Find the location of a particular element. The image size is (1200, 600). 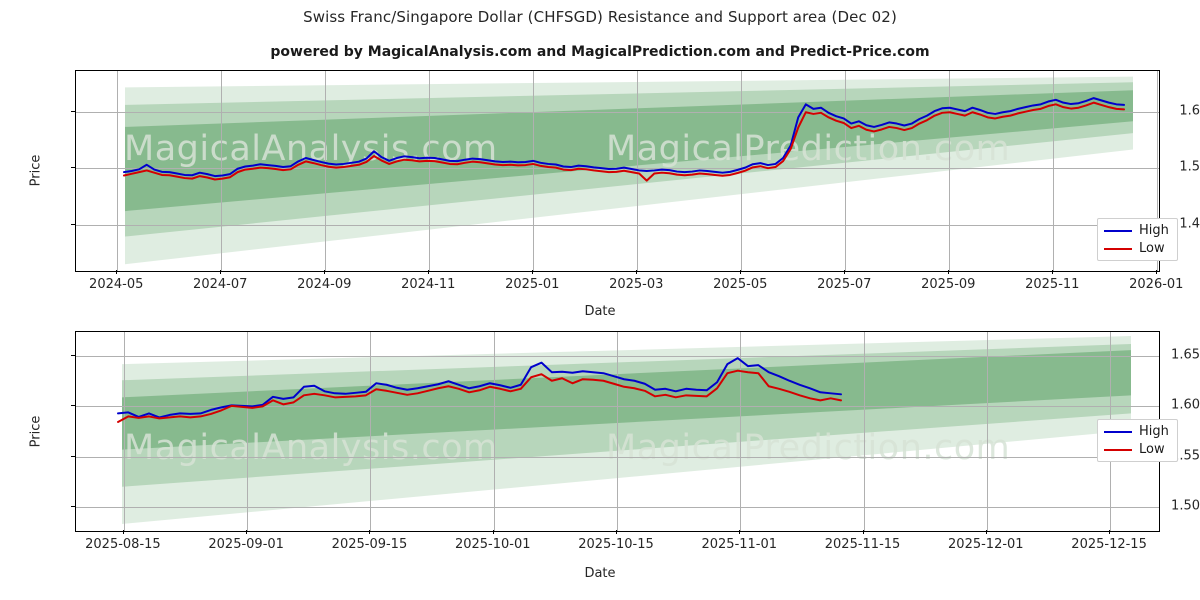

legend-entry-low: Low is located at coordinates (1136, 248).